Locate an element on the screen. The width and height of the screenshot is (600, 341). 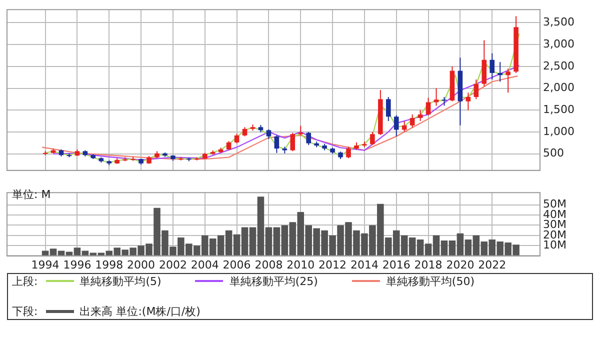
legend-title: 上段: is located at coordinates (25, 281).